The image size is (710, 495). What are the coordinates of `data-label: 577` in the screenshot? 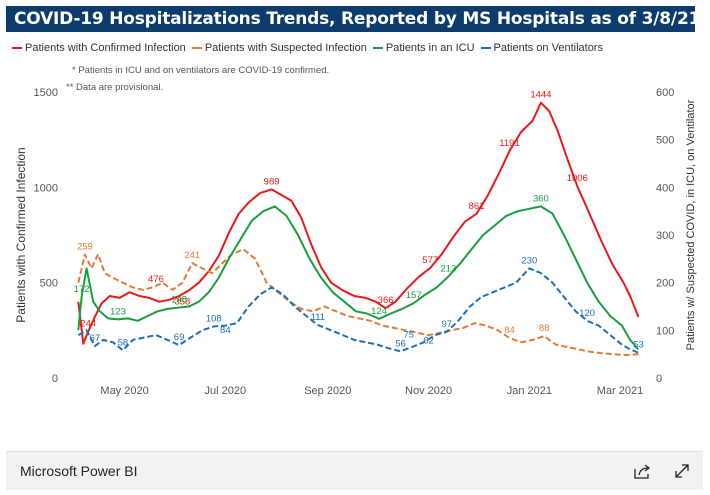 It's located at (430, 260).